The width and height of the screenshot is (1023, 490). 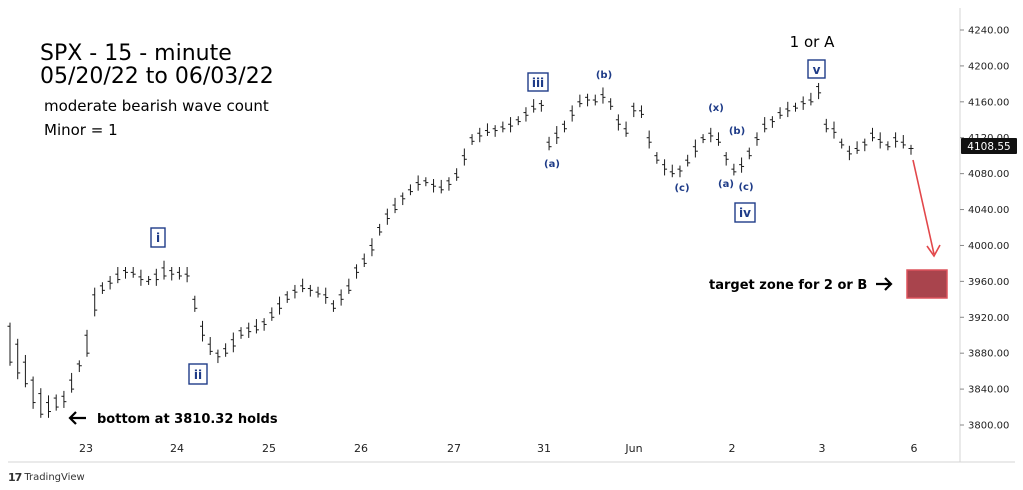 I want to click on label-c-2: (c), so click(x=745, y=187).